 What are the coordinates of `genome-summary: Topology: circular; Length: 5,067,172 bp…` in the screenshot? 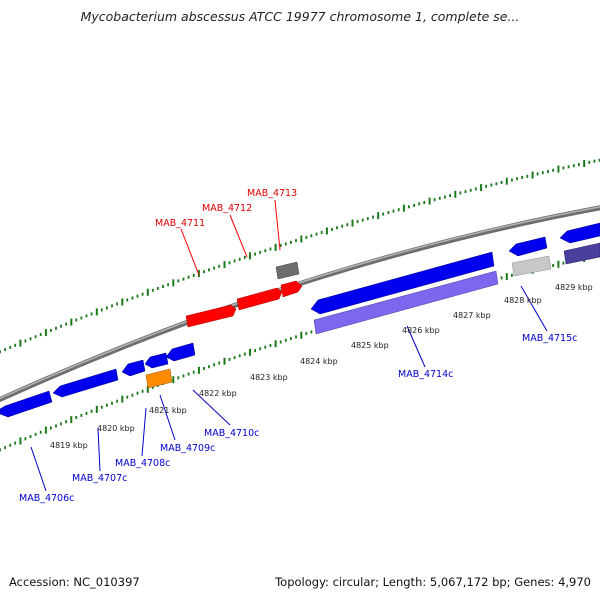 It's located at (433, 582).